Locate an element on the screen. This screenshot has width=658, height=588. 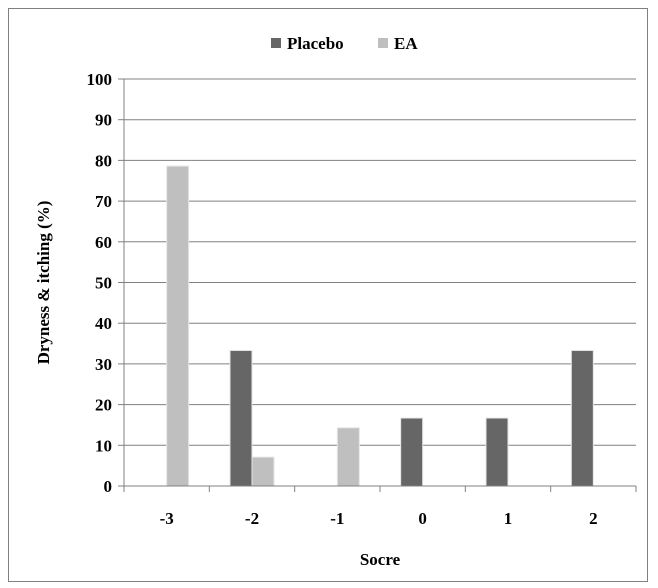
bar-ea--1 is located at coordinates (348, 457).